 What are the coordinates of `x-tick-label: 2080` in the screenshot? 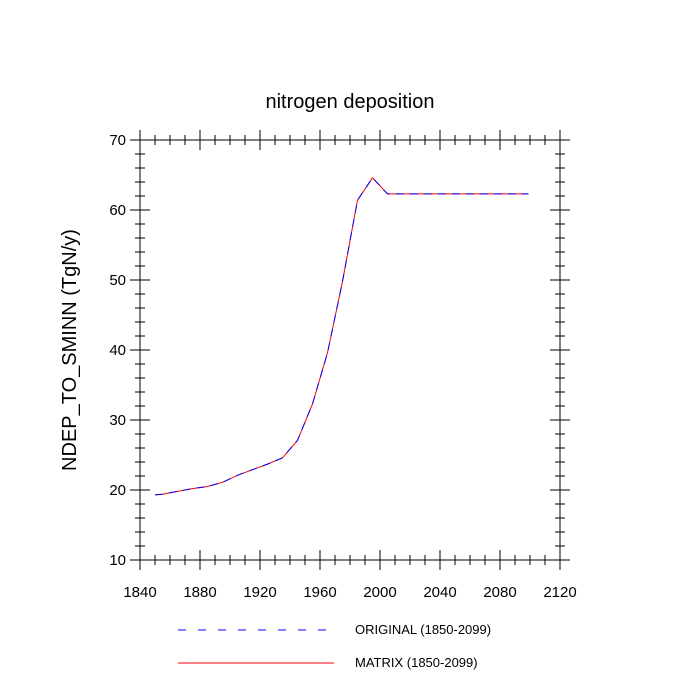 It's located at (499, 592).